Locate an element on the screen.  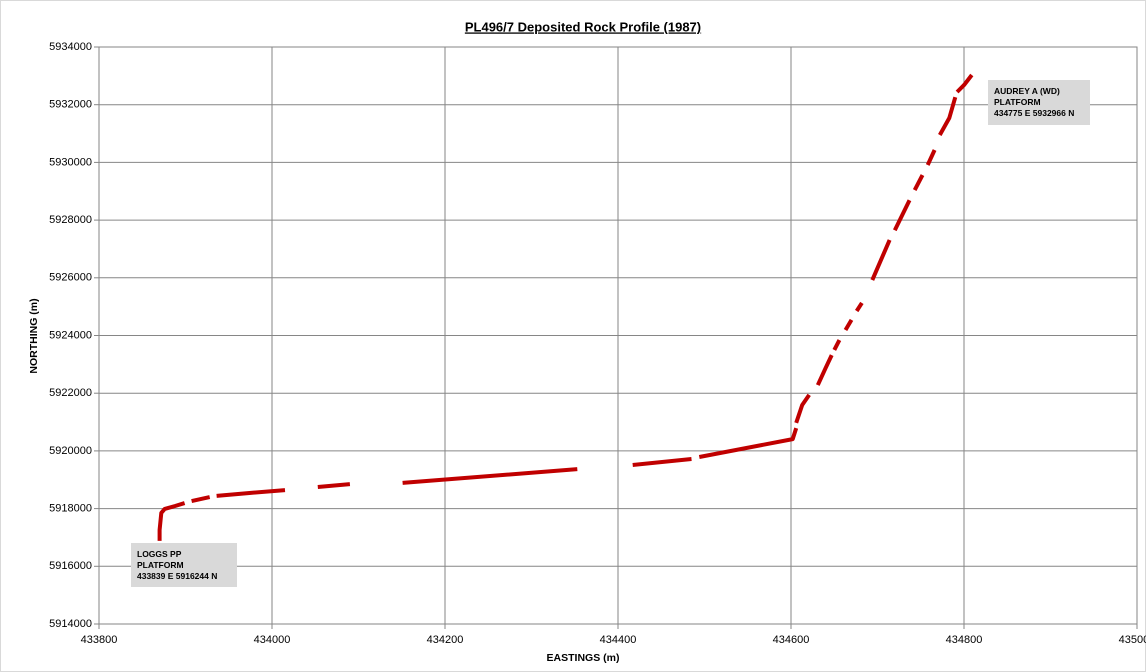
x-axis-label: EASTINGS (m) is located at coordinates (583, 658).